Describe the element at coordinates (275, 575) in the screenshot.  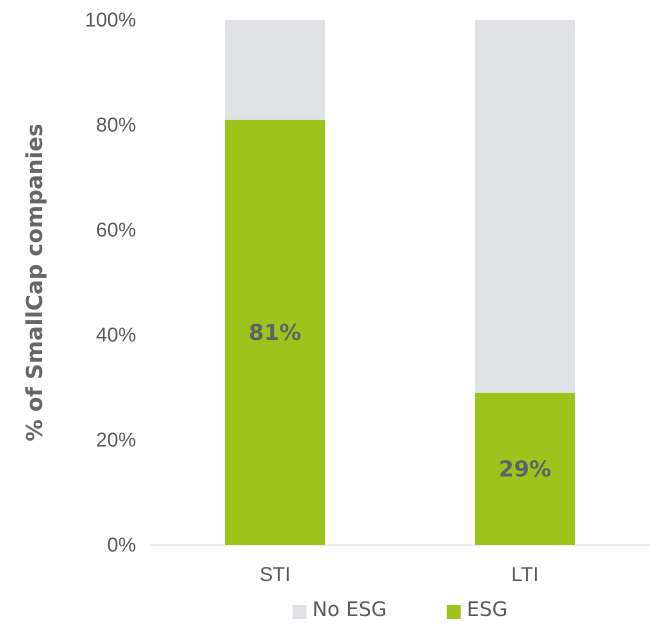
I see `x-tick-label: STI` at that location.